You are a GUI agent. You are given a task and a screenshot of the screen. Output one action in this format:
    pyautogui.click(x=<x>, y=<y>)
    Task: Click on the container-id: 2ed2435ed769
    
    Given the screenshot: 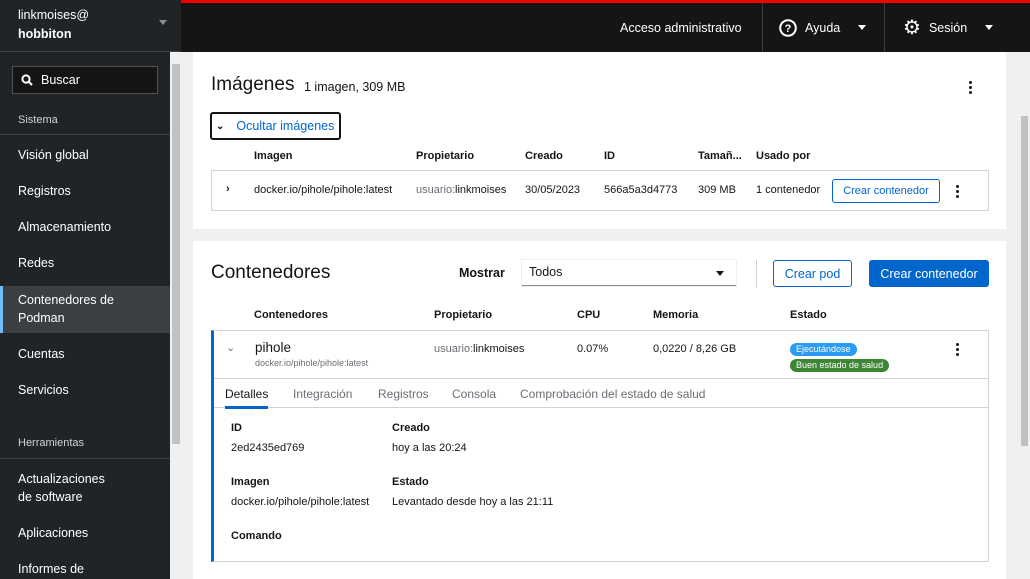 What is the action you would take?
    pyautogui.click(x=268, y=448)
    